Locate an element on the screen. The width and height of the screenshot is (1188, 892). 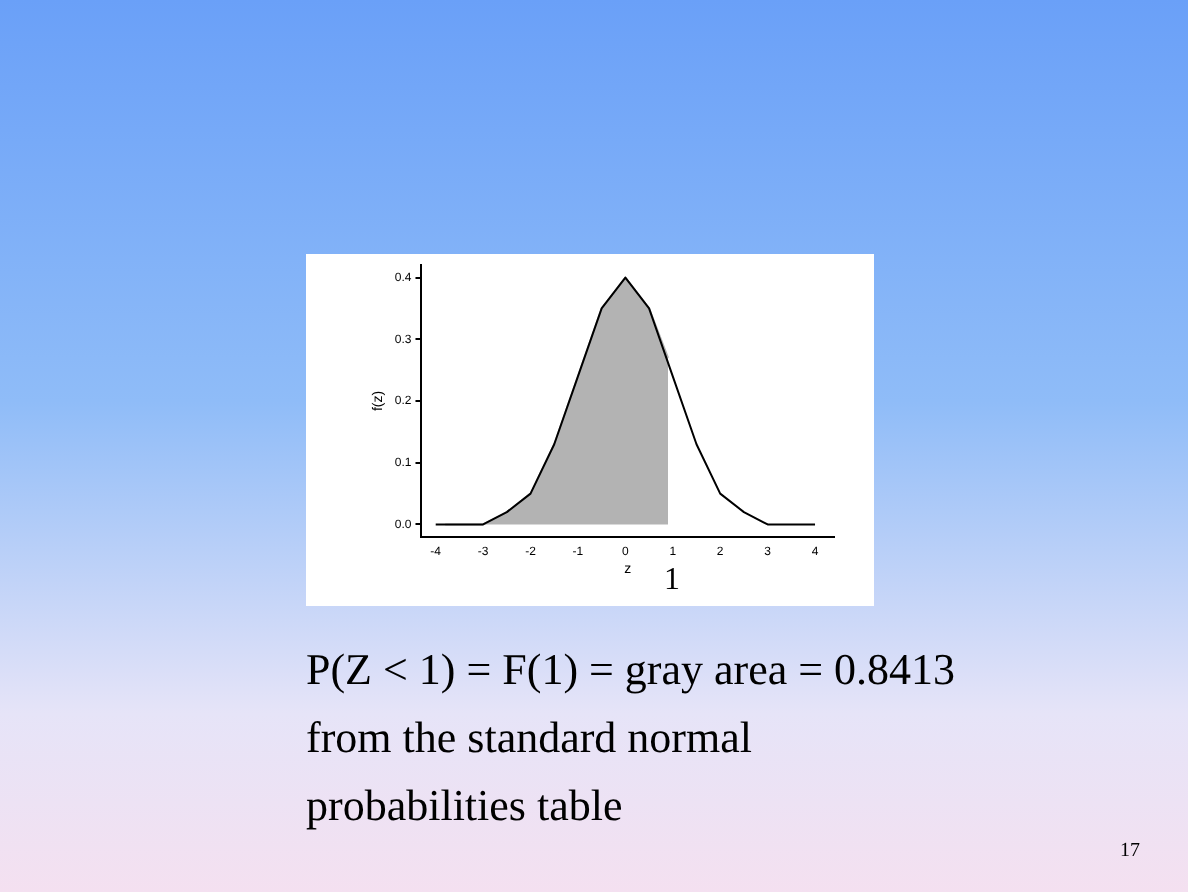
text: P(Z < 1) = F(1) = gray area = 0.8413 from the standard normal probabilities table is located at coordinates (632, 738).